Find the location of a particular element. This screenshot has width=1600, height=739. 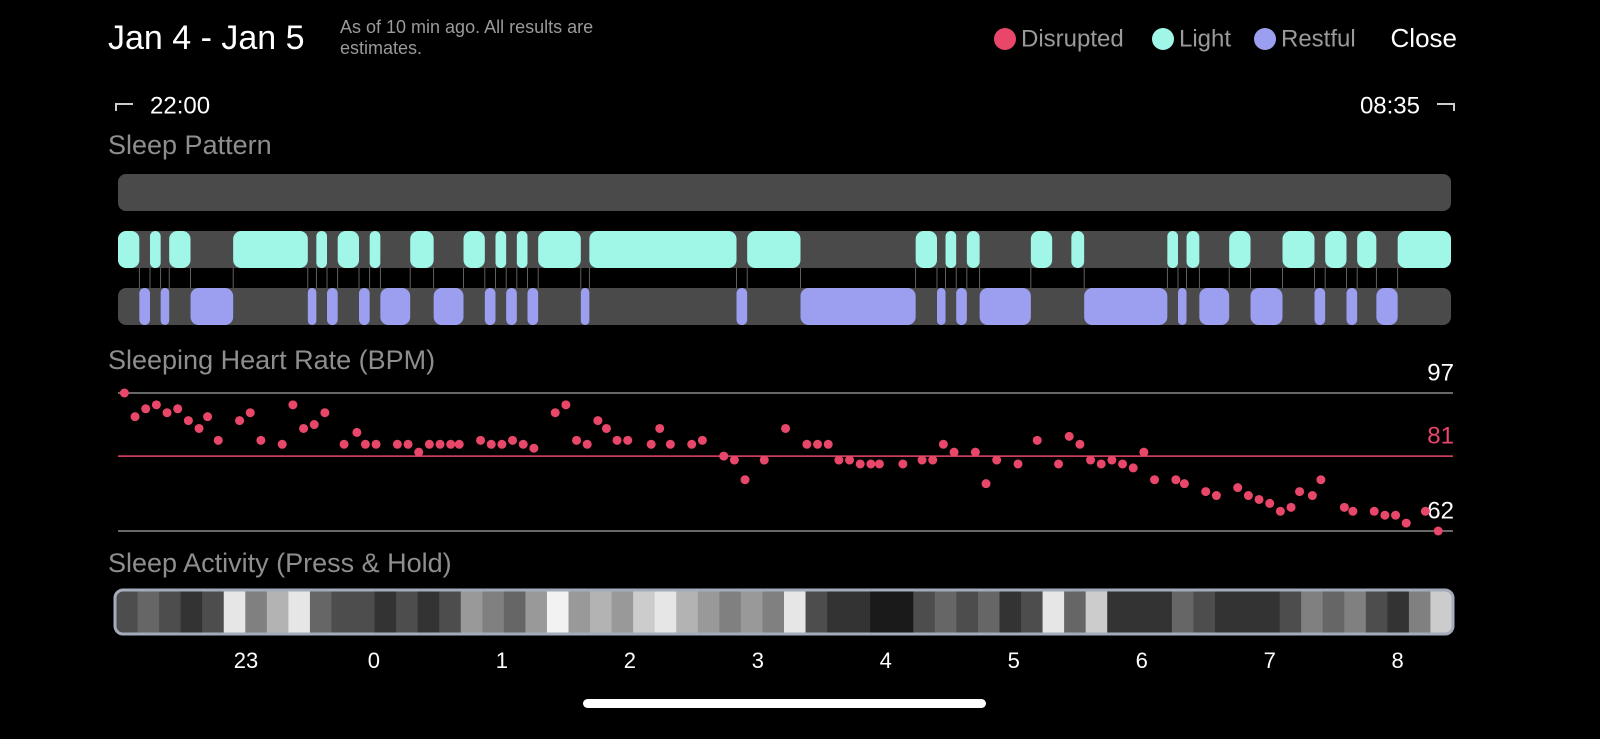

x-tick-label: 2 is located at coordinates (630, 660).